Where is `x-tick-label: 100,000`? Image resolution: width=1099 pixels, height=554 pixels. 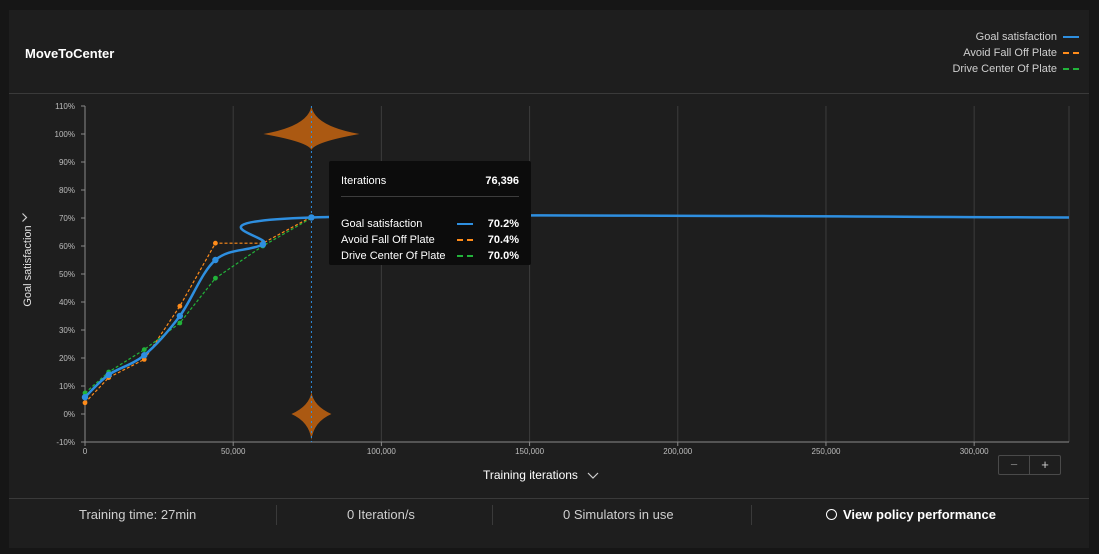
x-tick-label: 100,000 is located at coordinates (381, 451).